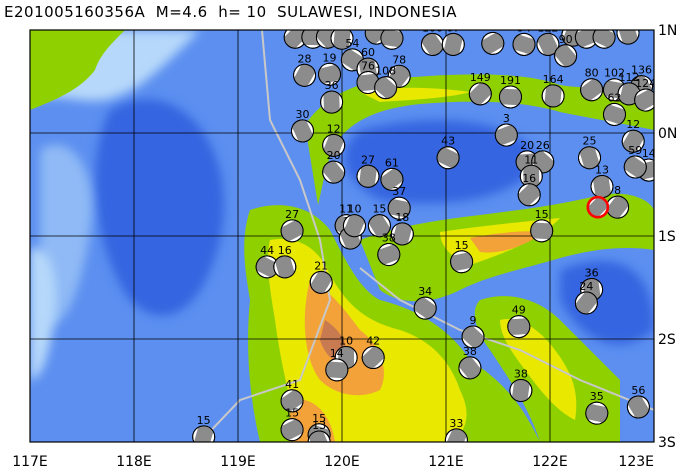  Describe the element at coordinates (604, 32) in the screenshot. I see `focal-mechanism: 99` at that location.